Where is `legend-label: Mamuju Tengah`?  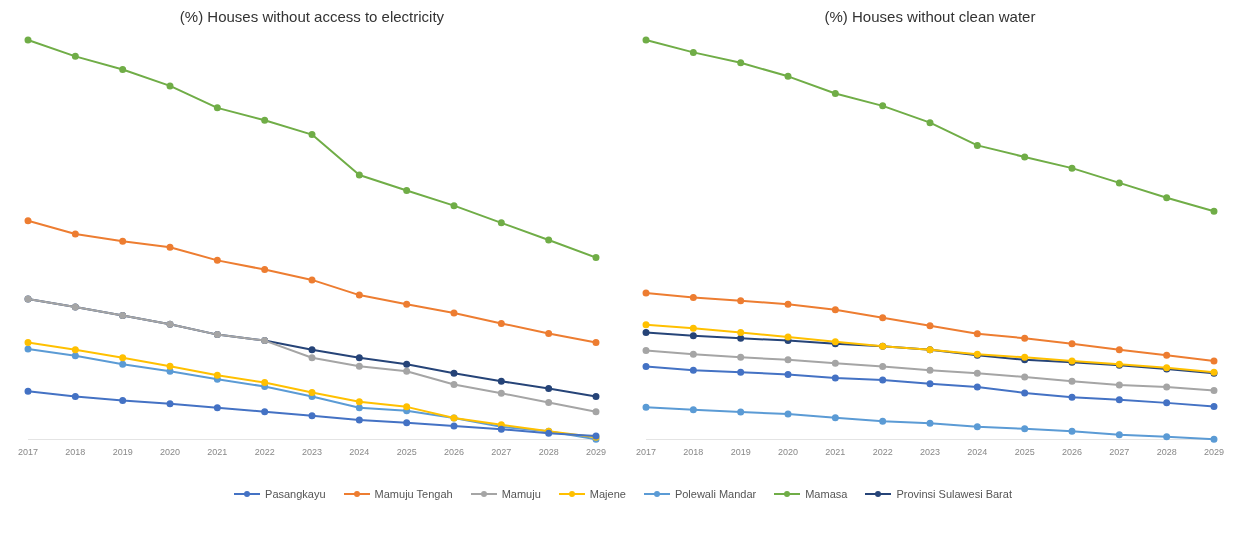
legend-label: Mamuju Tengah is located at coordinates (413, 494).